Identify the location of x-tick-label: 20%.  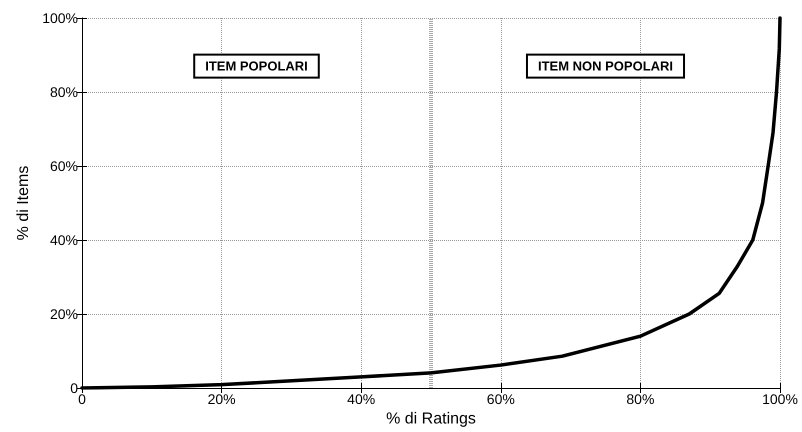
(222, 399).